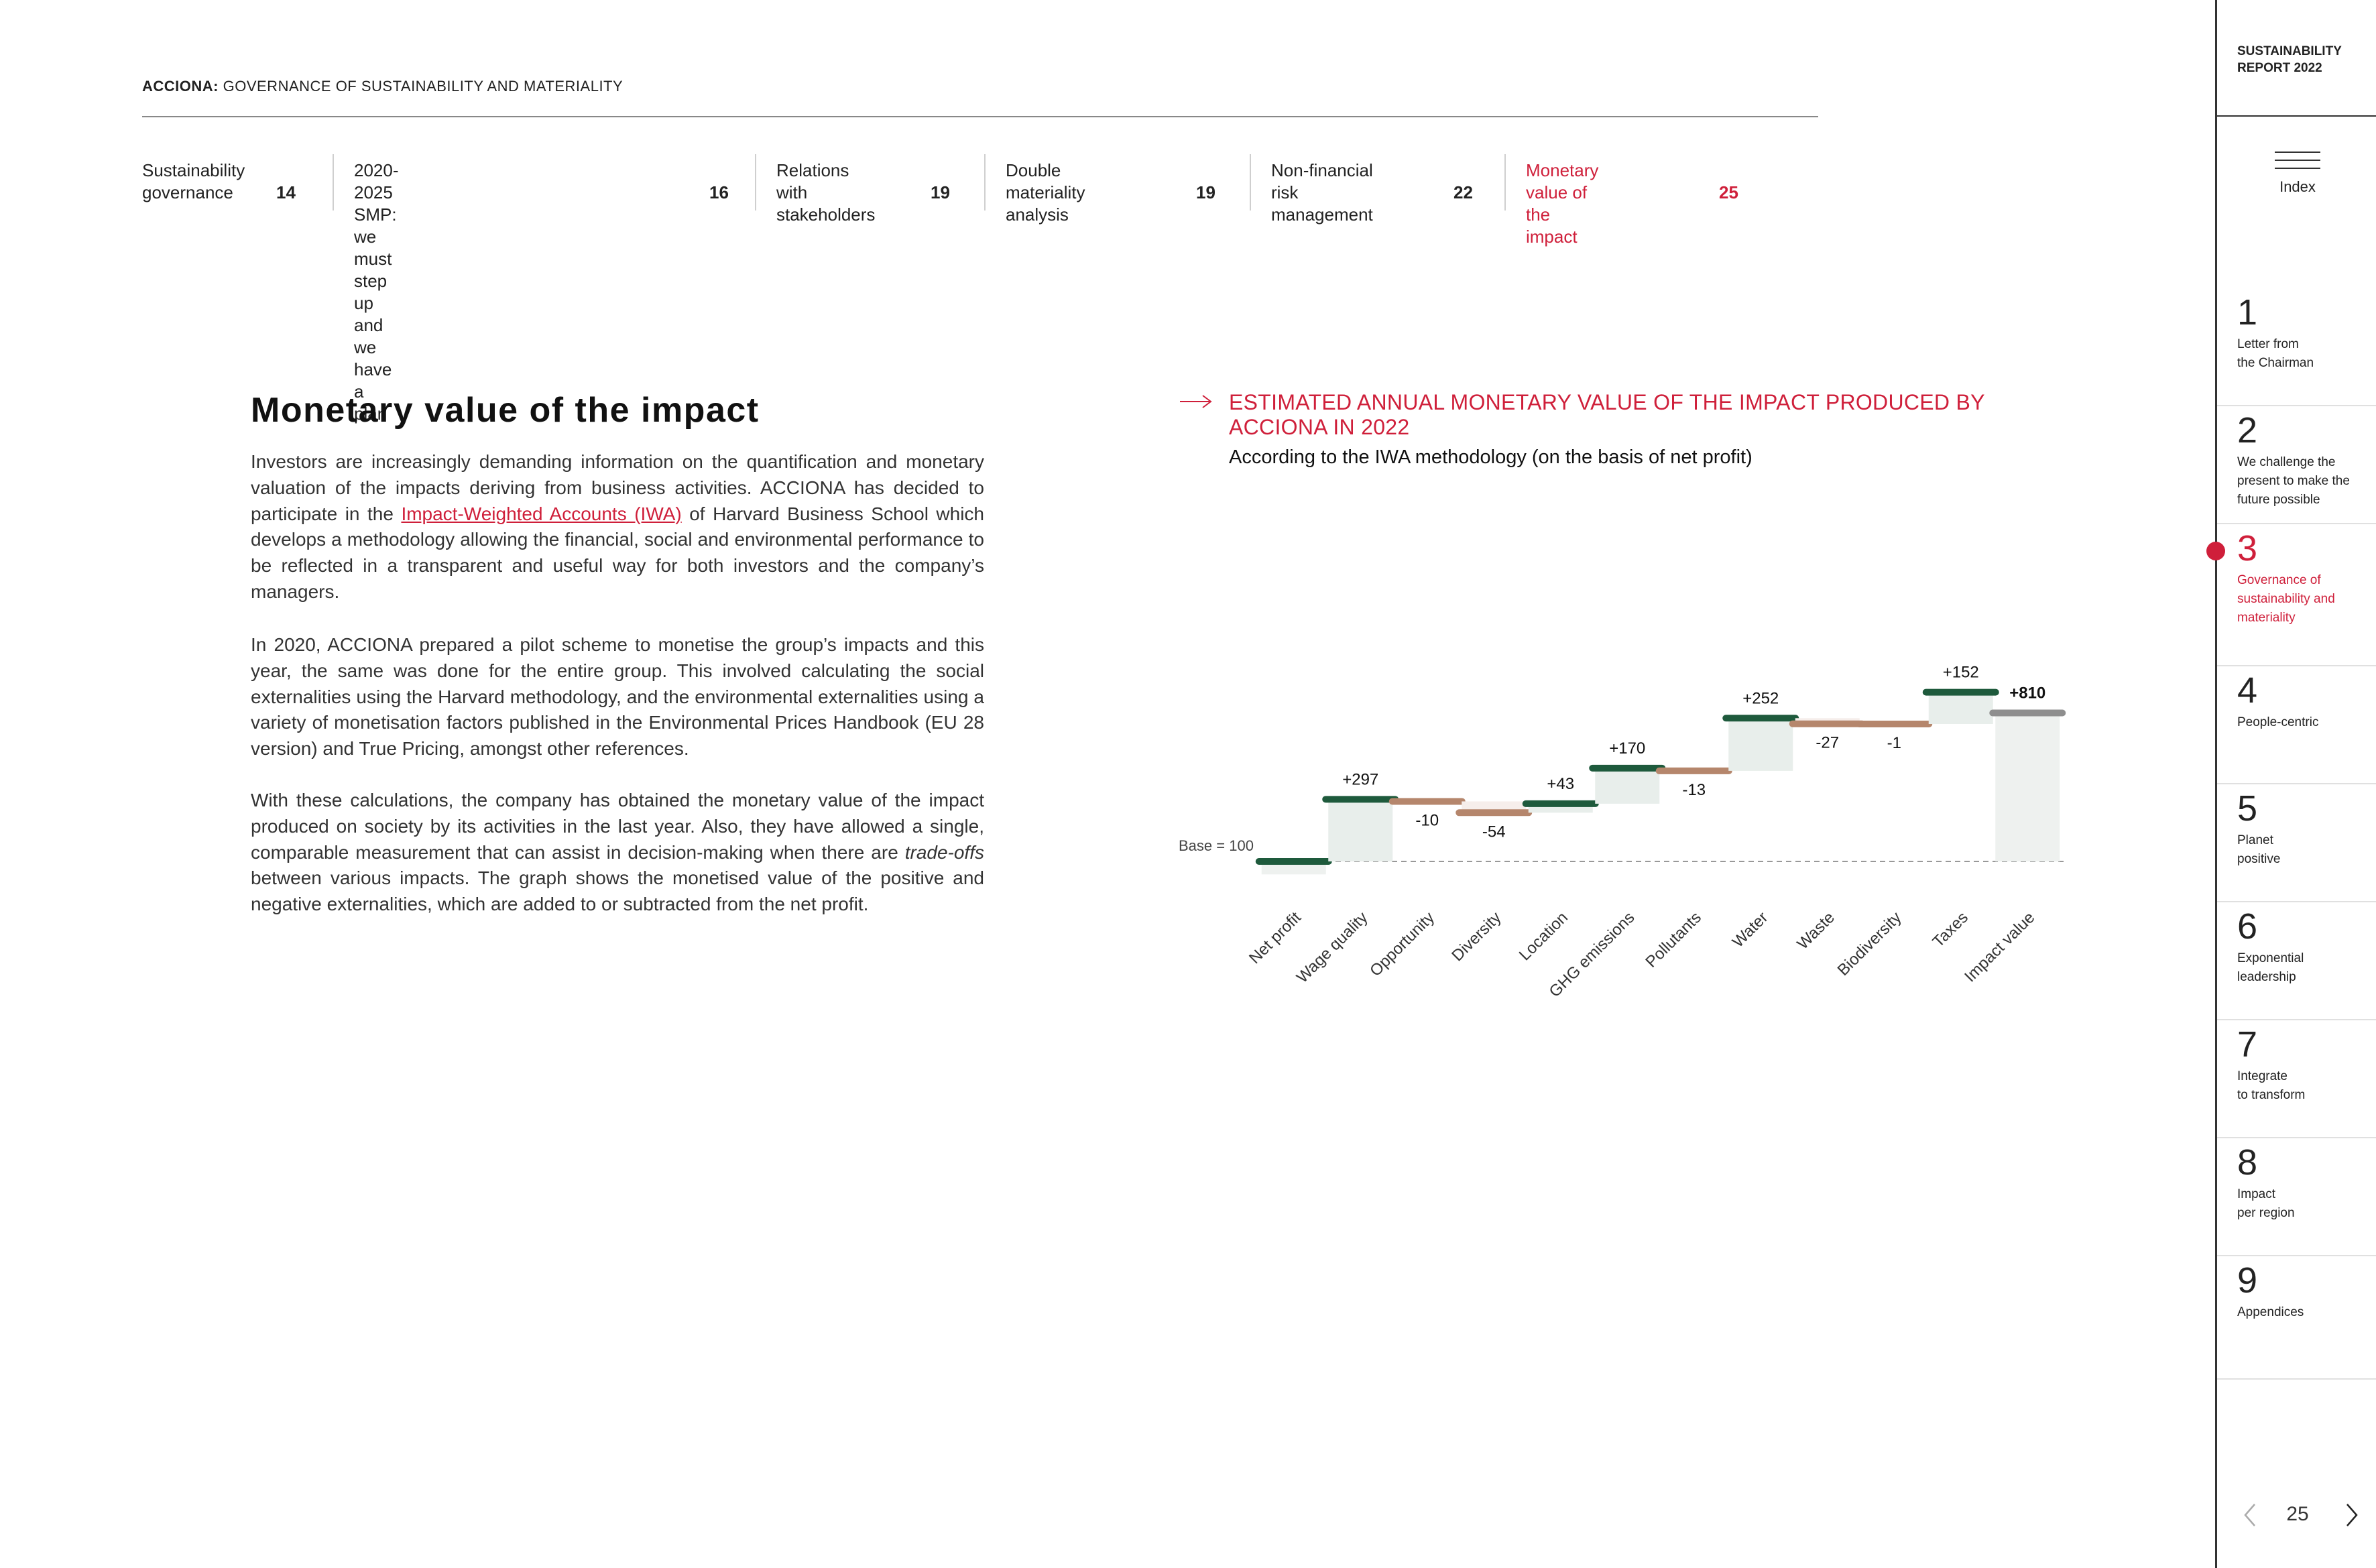 The image size is (2376, 1568). I want to click on nav-item-page: 14, so click(286, 192).